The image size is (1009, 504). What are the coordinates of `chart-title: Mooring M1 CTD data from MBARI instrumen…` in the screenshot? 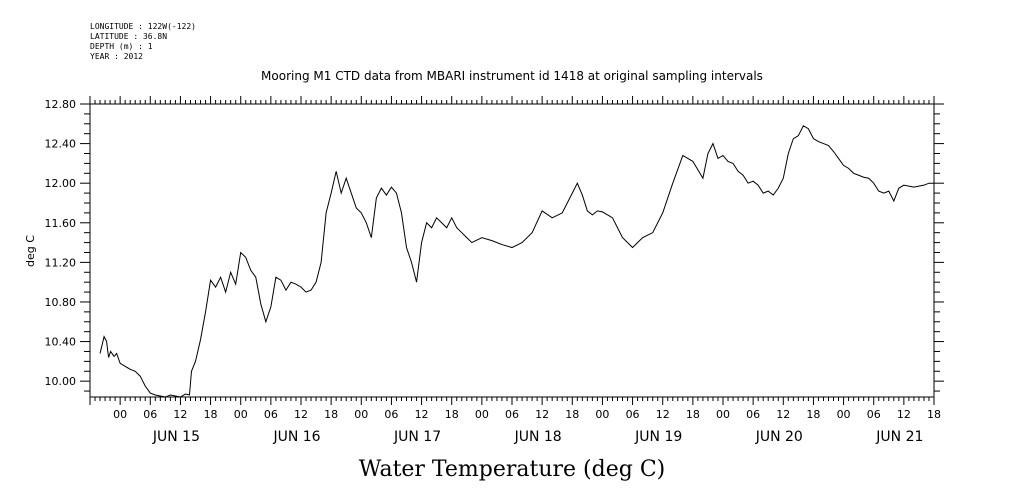 It's located at (512, 76).